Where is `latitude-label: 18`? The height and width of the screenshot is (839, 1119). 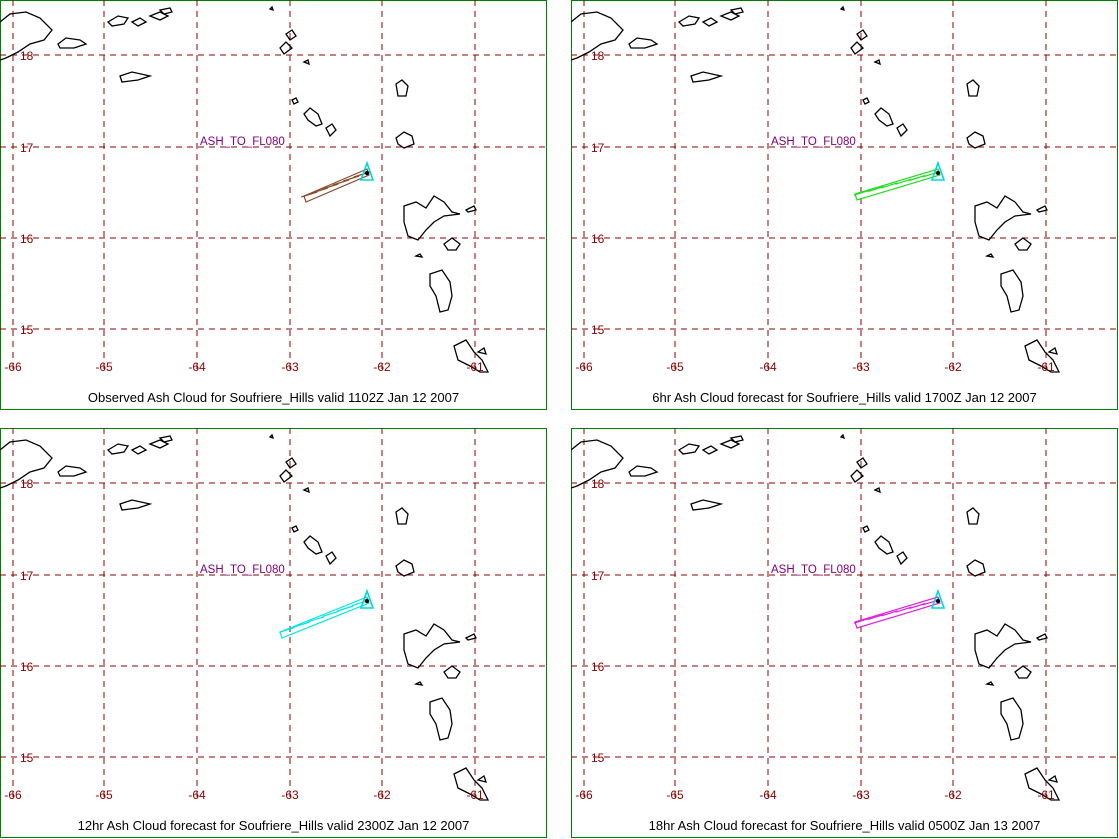 latitude-label: 18 is located at coordinates (27, 56).